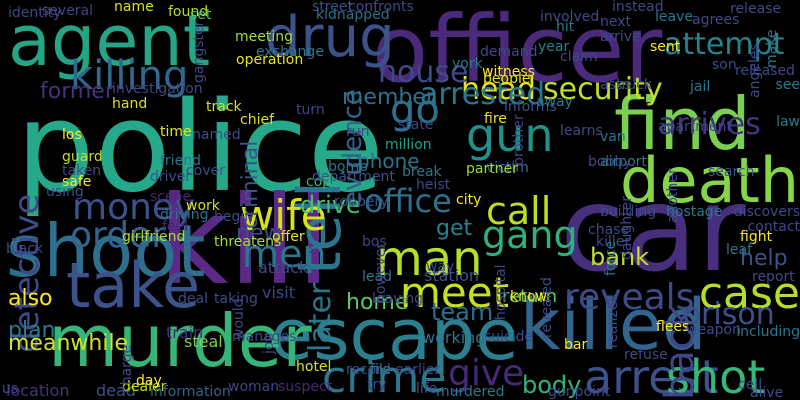 This screenshot has width=800, height=400. Describe the element at coordinates (320, 317) in the screenshot. I see `word-later: later` at that location.